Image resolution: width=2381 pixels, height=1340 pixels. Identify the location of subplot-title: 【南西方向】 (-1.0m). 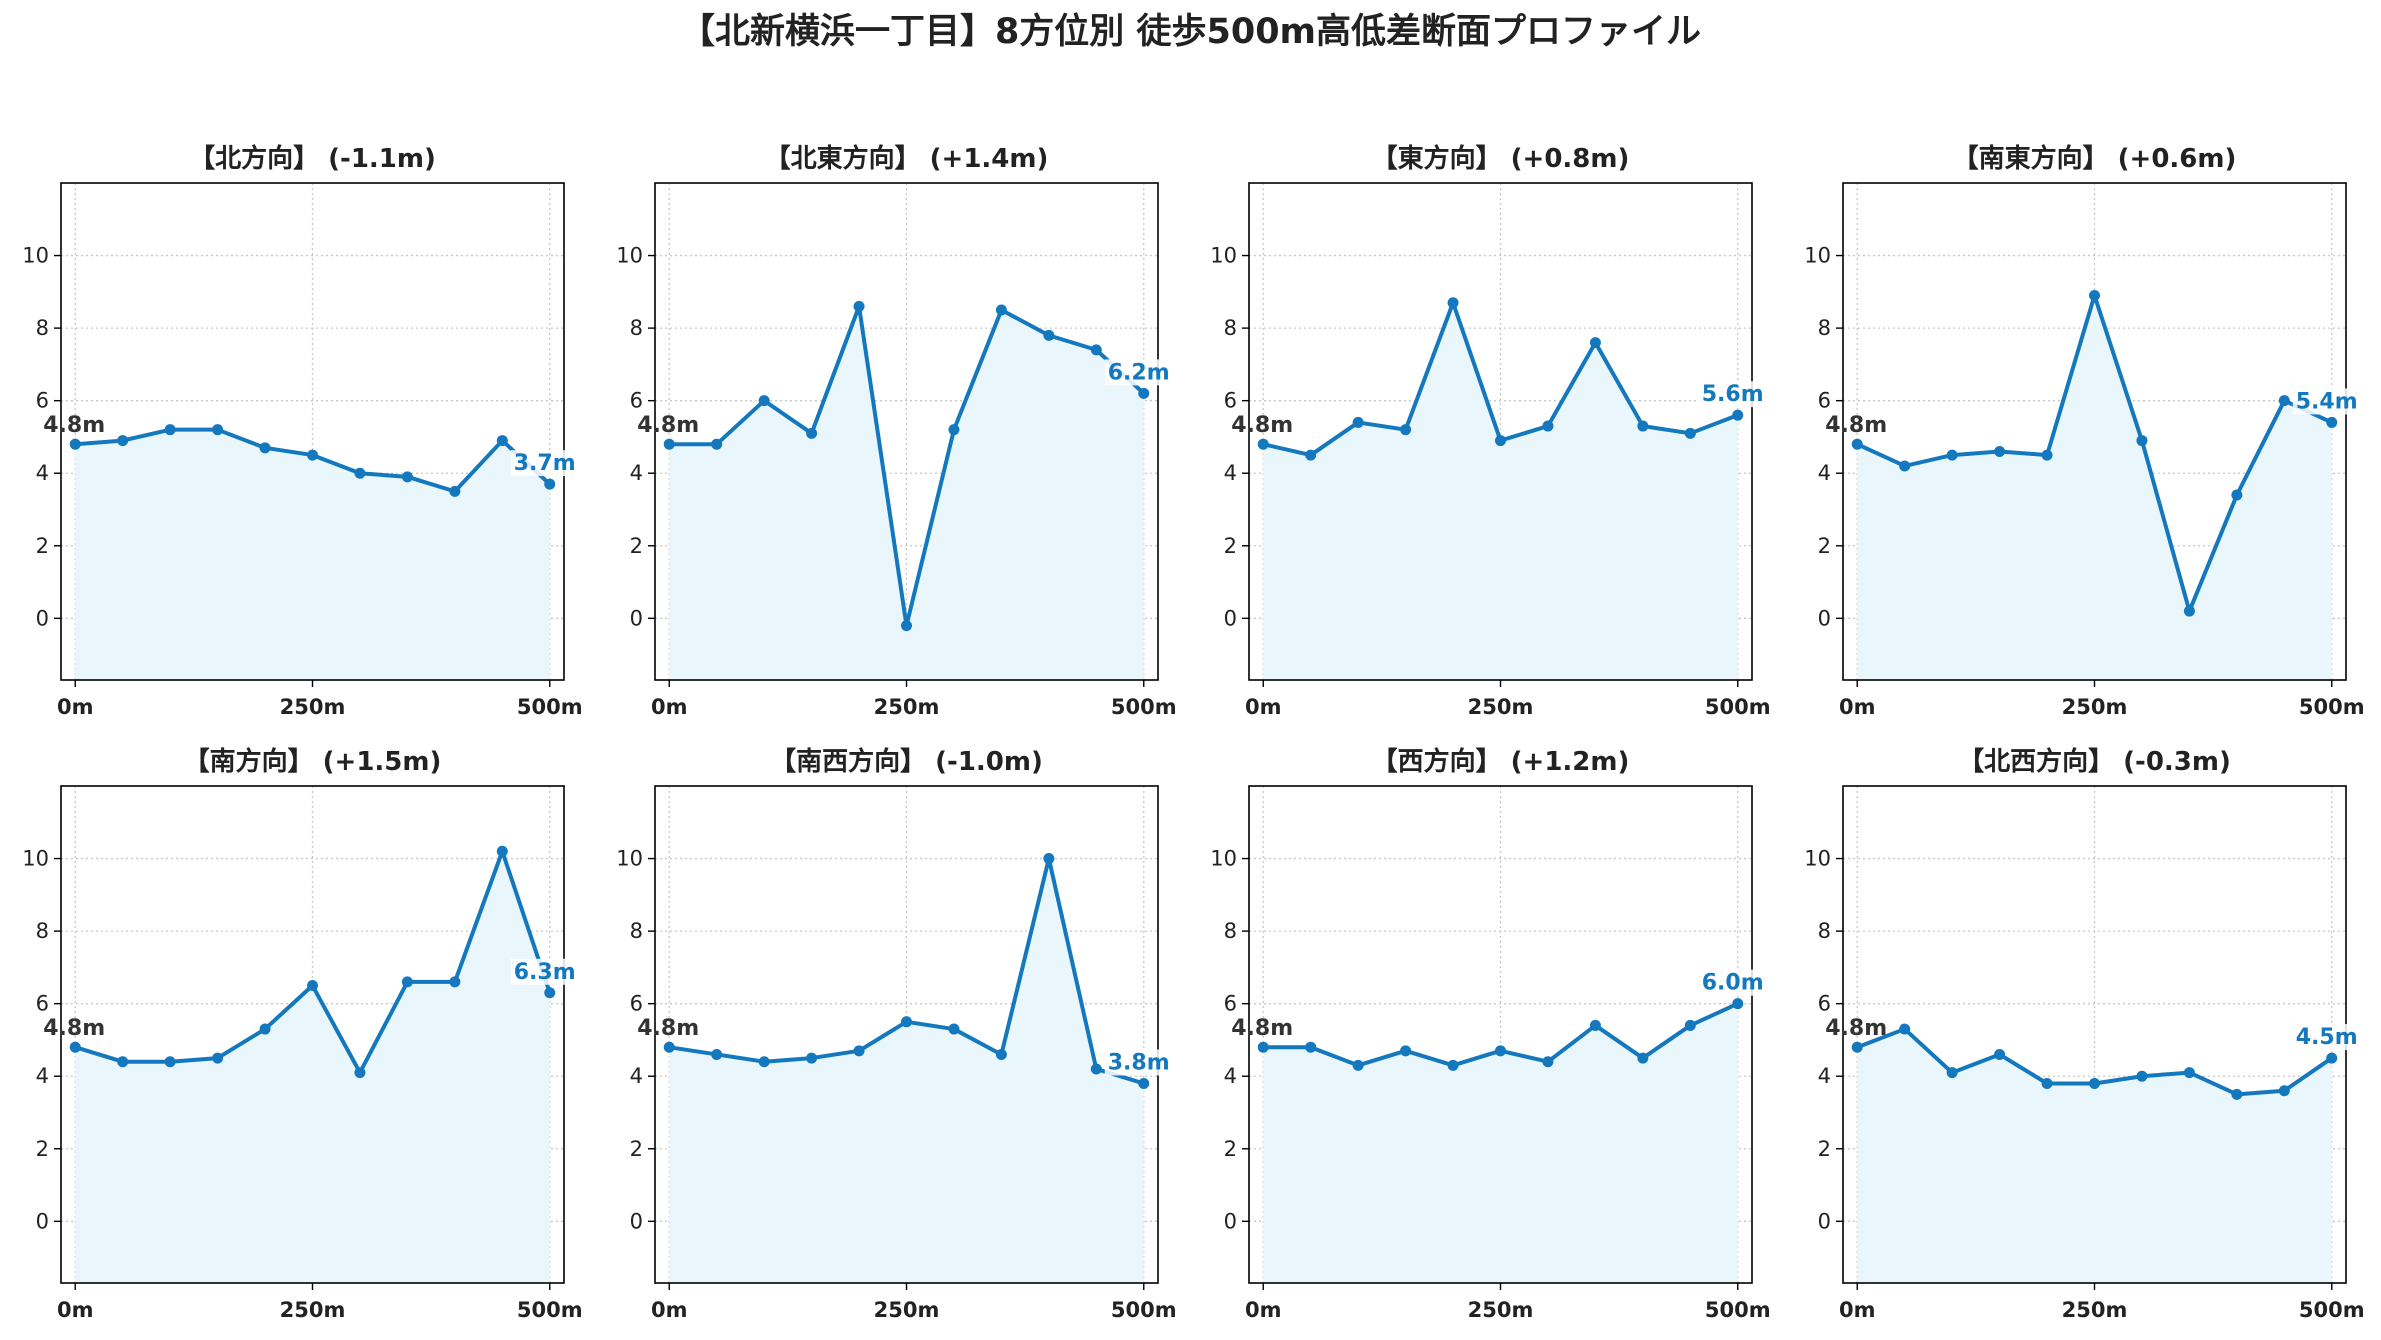
(906, 761).